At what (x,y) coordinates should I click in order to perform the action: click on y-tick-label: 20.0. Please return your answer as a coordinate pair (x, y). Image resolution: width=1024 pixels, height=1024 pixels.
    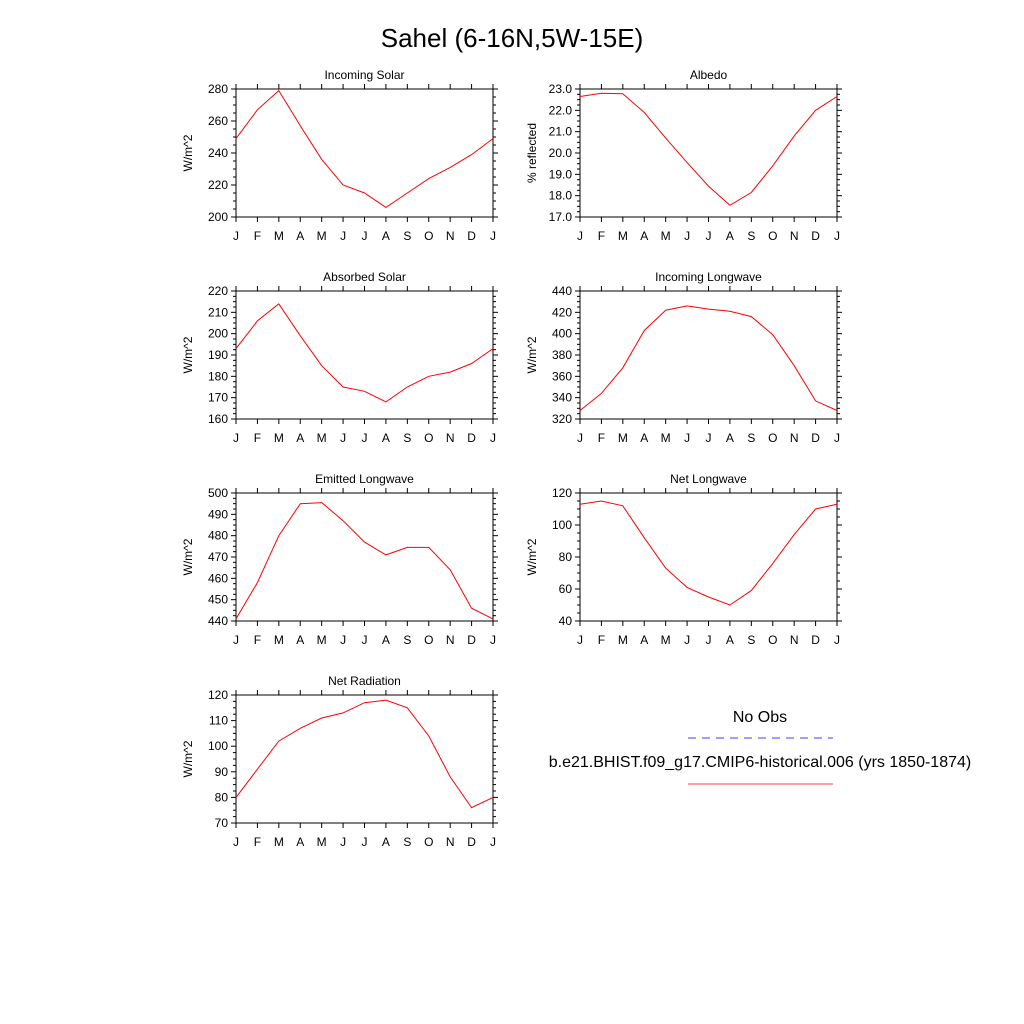
    Looking at the image, I should click on (561, 153).